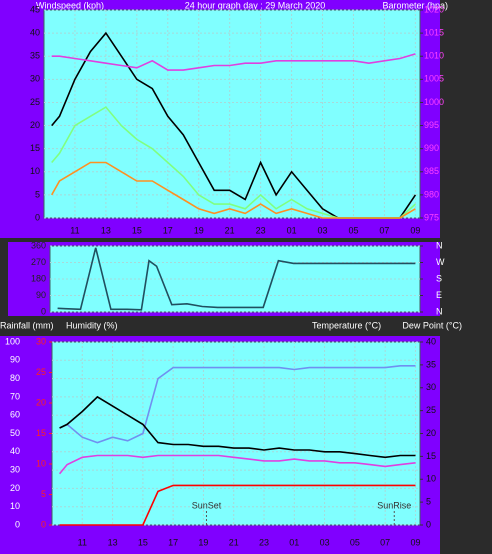  What do you see at coordinates (70, 5) in the screenshot?
I see `y-axis-label: Windspeed (kph)` at bounding box center [70, 5].